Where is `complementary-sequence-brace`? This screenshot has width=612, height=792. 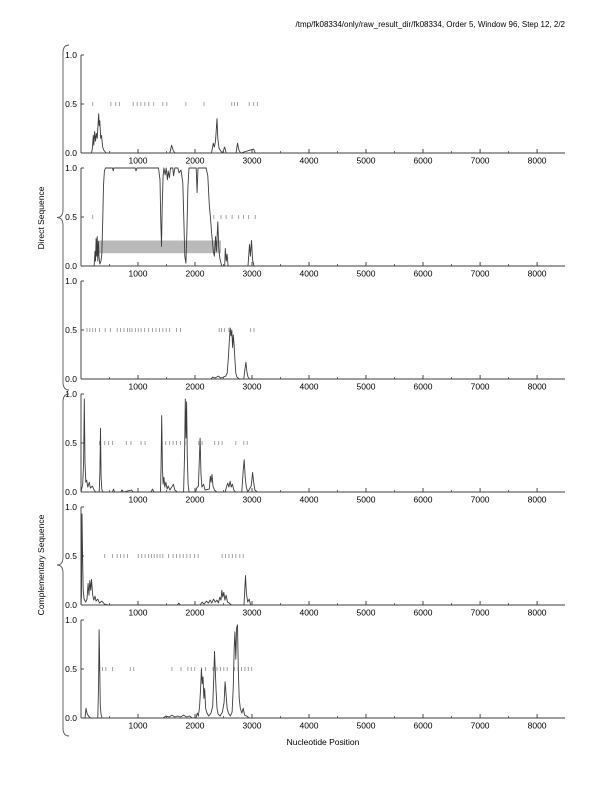 complementary-sequence-brace is located at coordinates (63, 565).